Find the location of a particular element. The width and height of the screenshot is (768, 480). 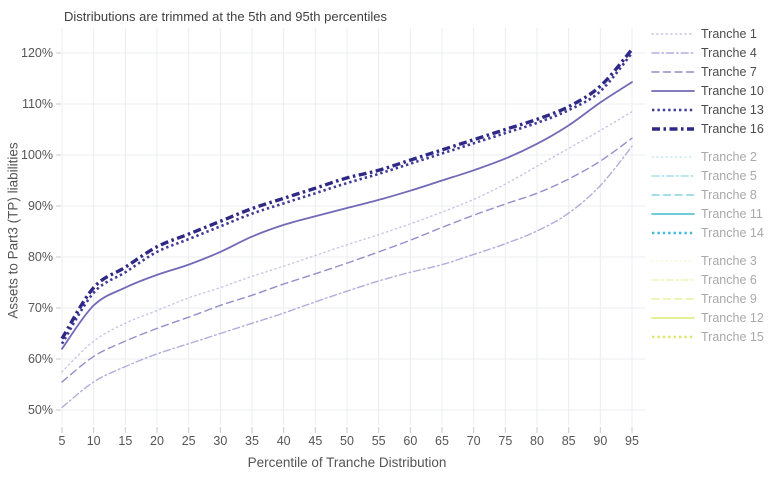

legend-item-tranche-9: Tranche 9 is located at coordinates (709, 298).